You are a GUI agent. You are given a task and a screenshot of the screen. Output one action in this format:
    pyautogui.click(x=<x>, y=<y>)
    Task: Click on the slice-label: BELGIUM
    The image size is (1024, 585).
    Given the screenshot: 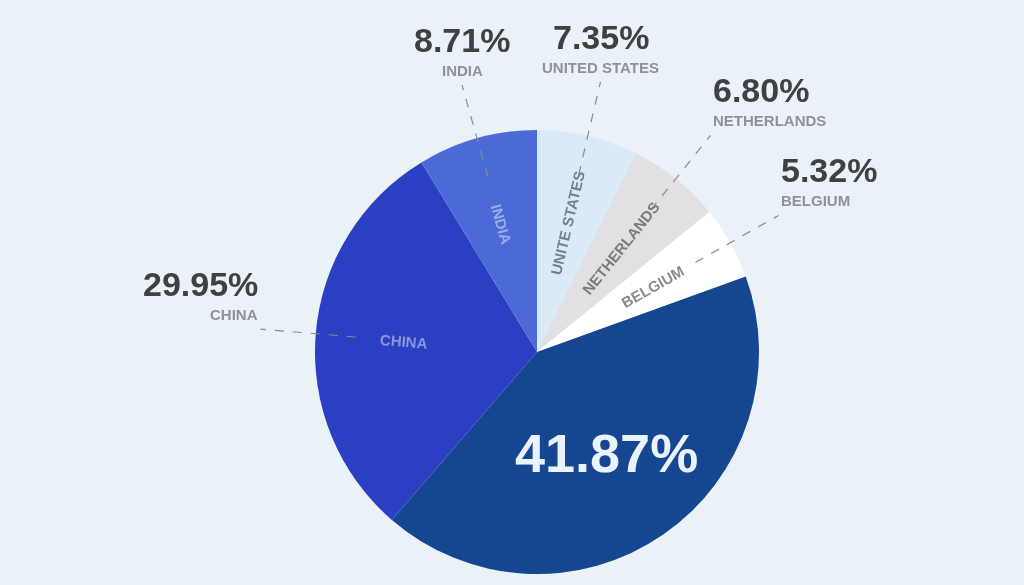 What is the action you would take?
    pyautogui.click(x=816, y=200)
    